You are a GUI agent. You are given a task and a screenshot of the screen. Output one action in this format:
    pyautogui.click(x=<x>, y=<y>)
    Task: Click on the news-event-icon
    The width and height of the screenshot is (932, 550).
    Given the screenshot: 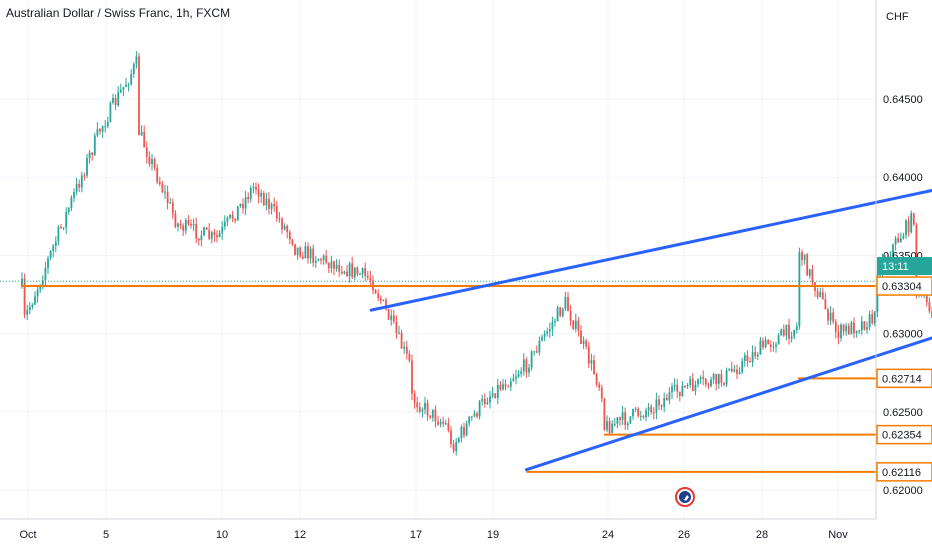 What is the action you would take?
    pyautogui.click(x=685, y=497)
    